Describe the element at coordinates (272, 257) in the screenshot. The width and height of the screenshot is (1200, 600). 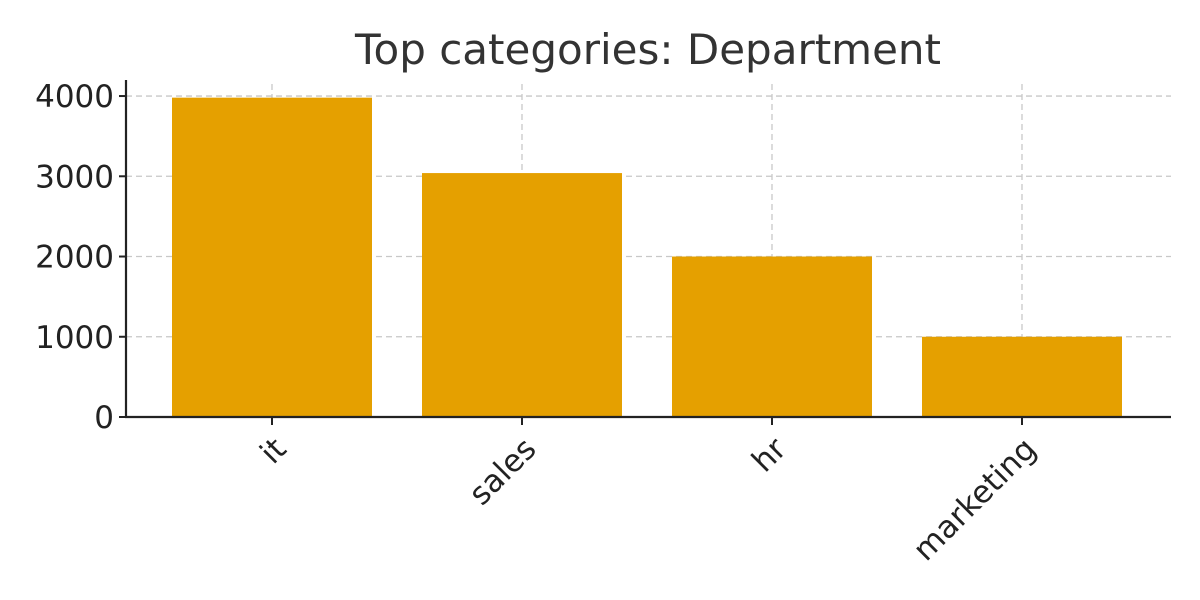
I see `bar-it` at that location.